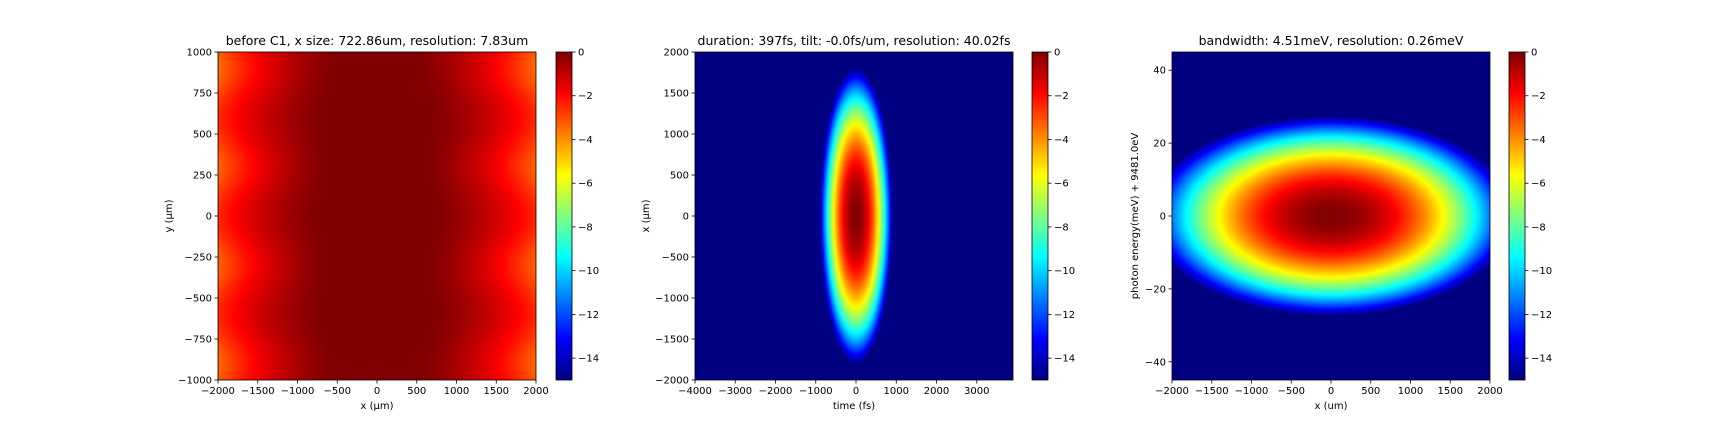  I want to click on y-tick-label: 2000, so click(676, 53).